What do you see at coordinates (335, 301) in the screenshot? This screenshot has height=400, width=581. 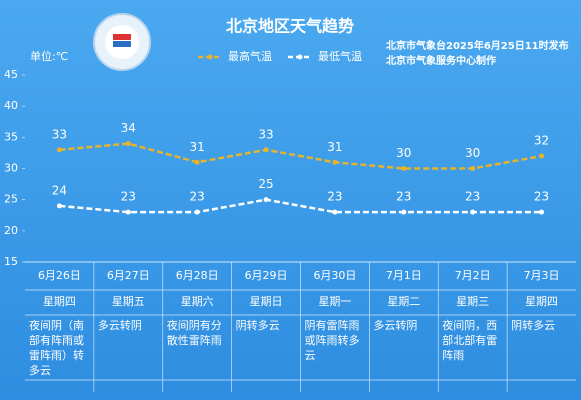 I see `weekday: 星期一` at bounding box center [335, 301].